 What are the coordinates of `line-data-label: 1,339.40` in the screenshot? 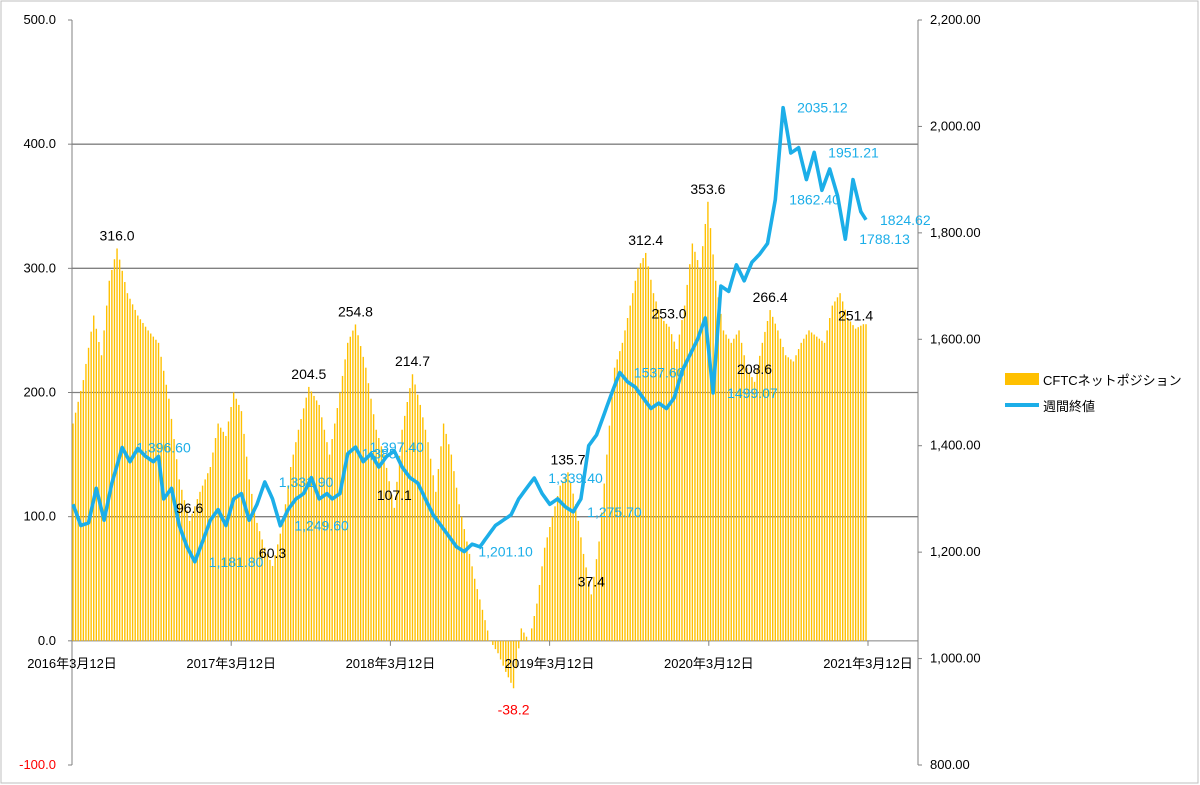 It's located at (575, 478).